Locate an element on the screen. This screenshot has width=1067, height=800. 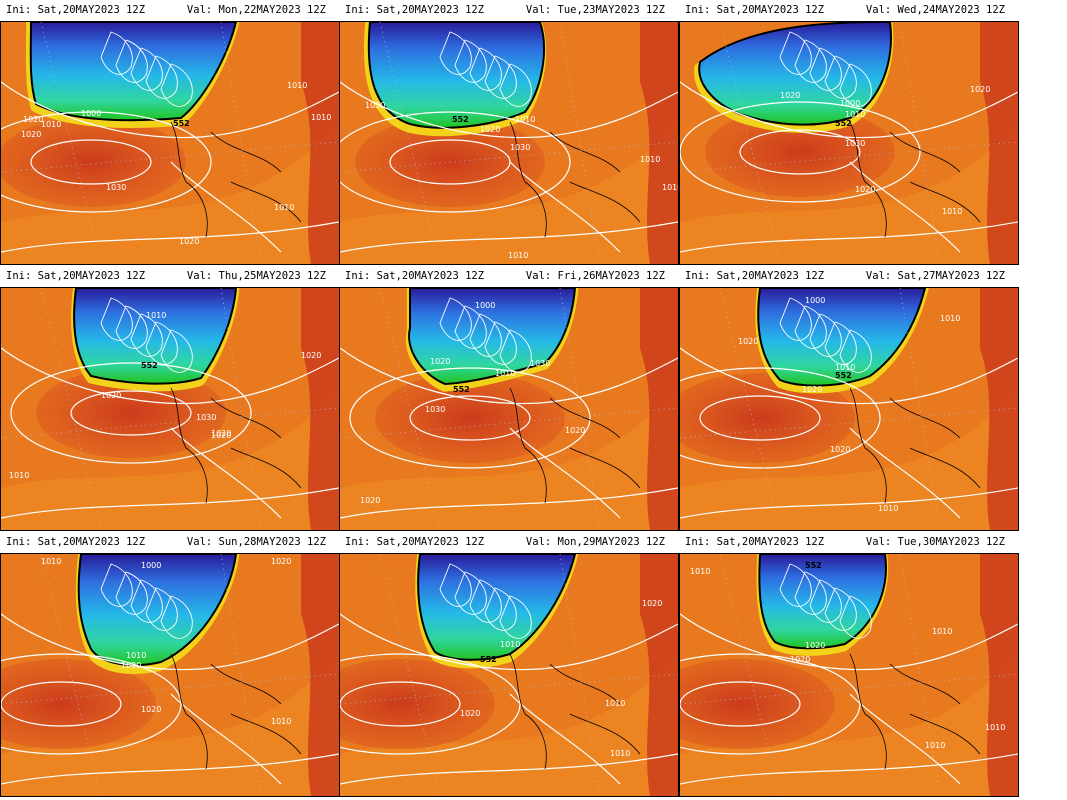
valid-time-label: Val: Fri,26MAY2023 12Z is located at coordinates (595, 276).